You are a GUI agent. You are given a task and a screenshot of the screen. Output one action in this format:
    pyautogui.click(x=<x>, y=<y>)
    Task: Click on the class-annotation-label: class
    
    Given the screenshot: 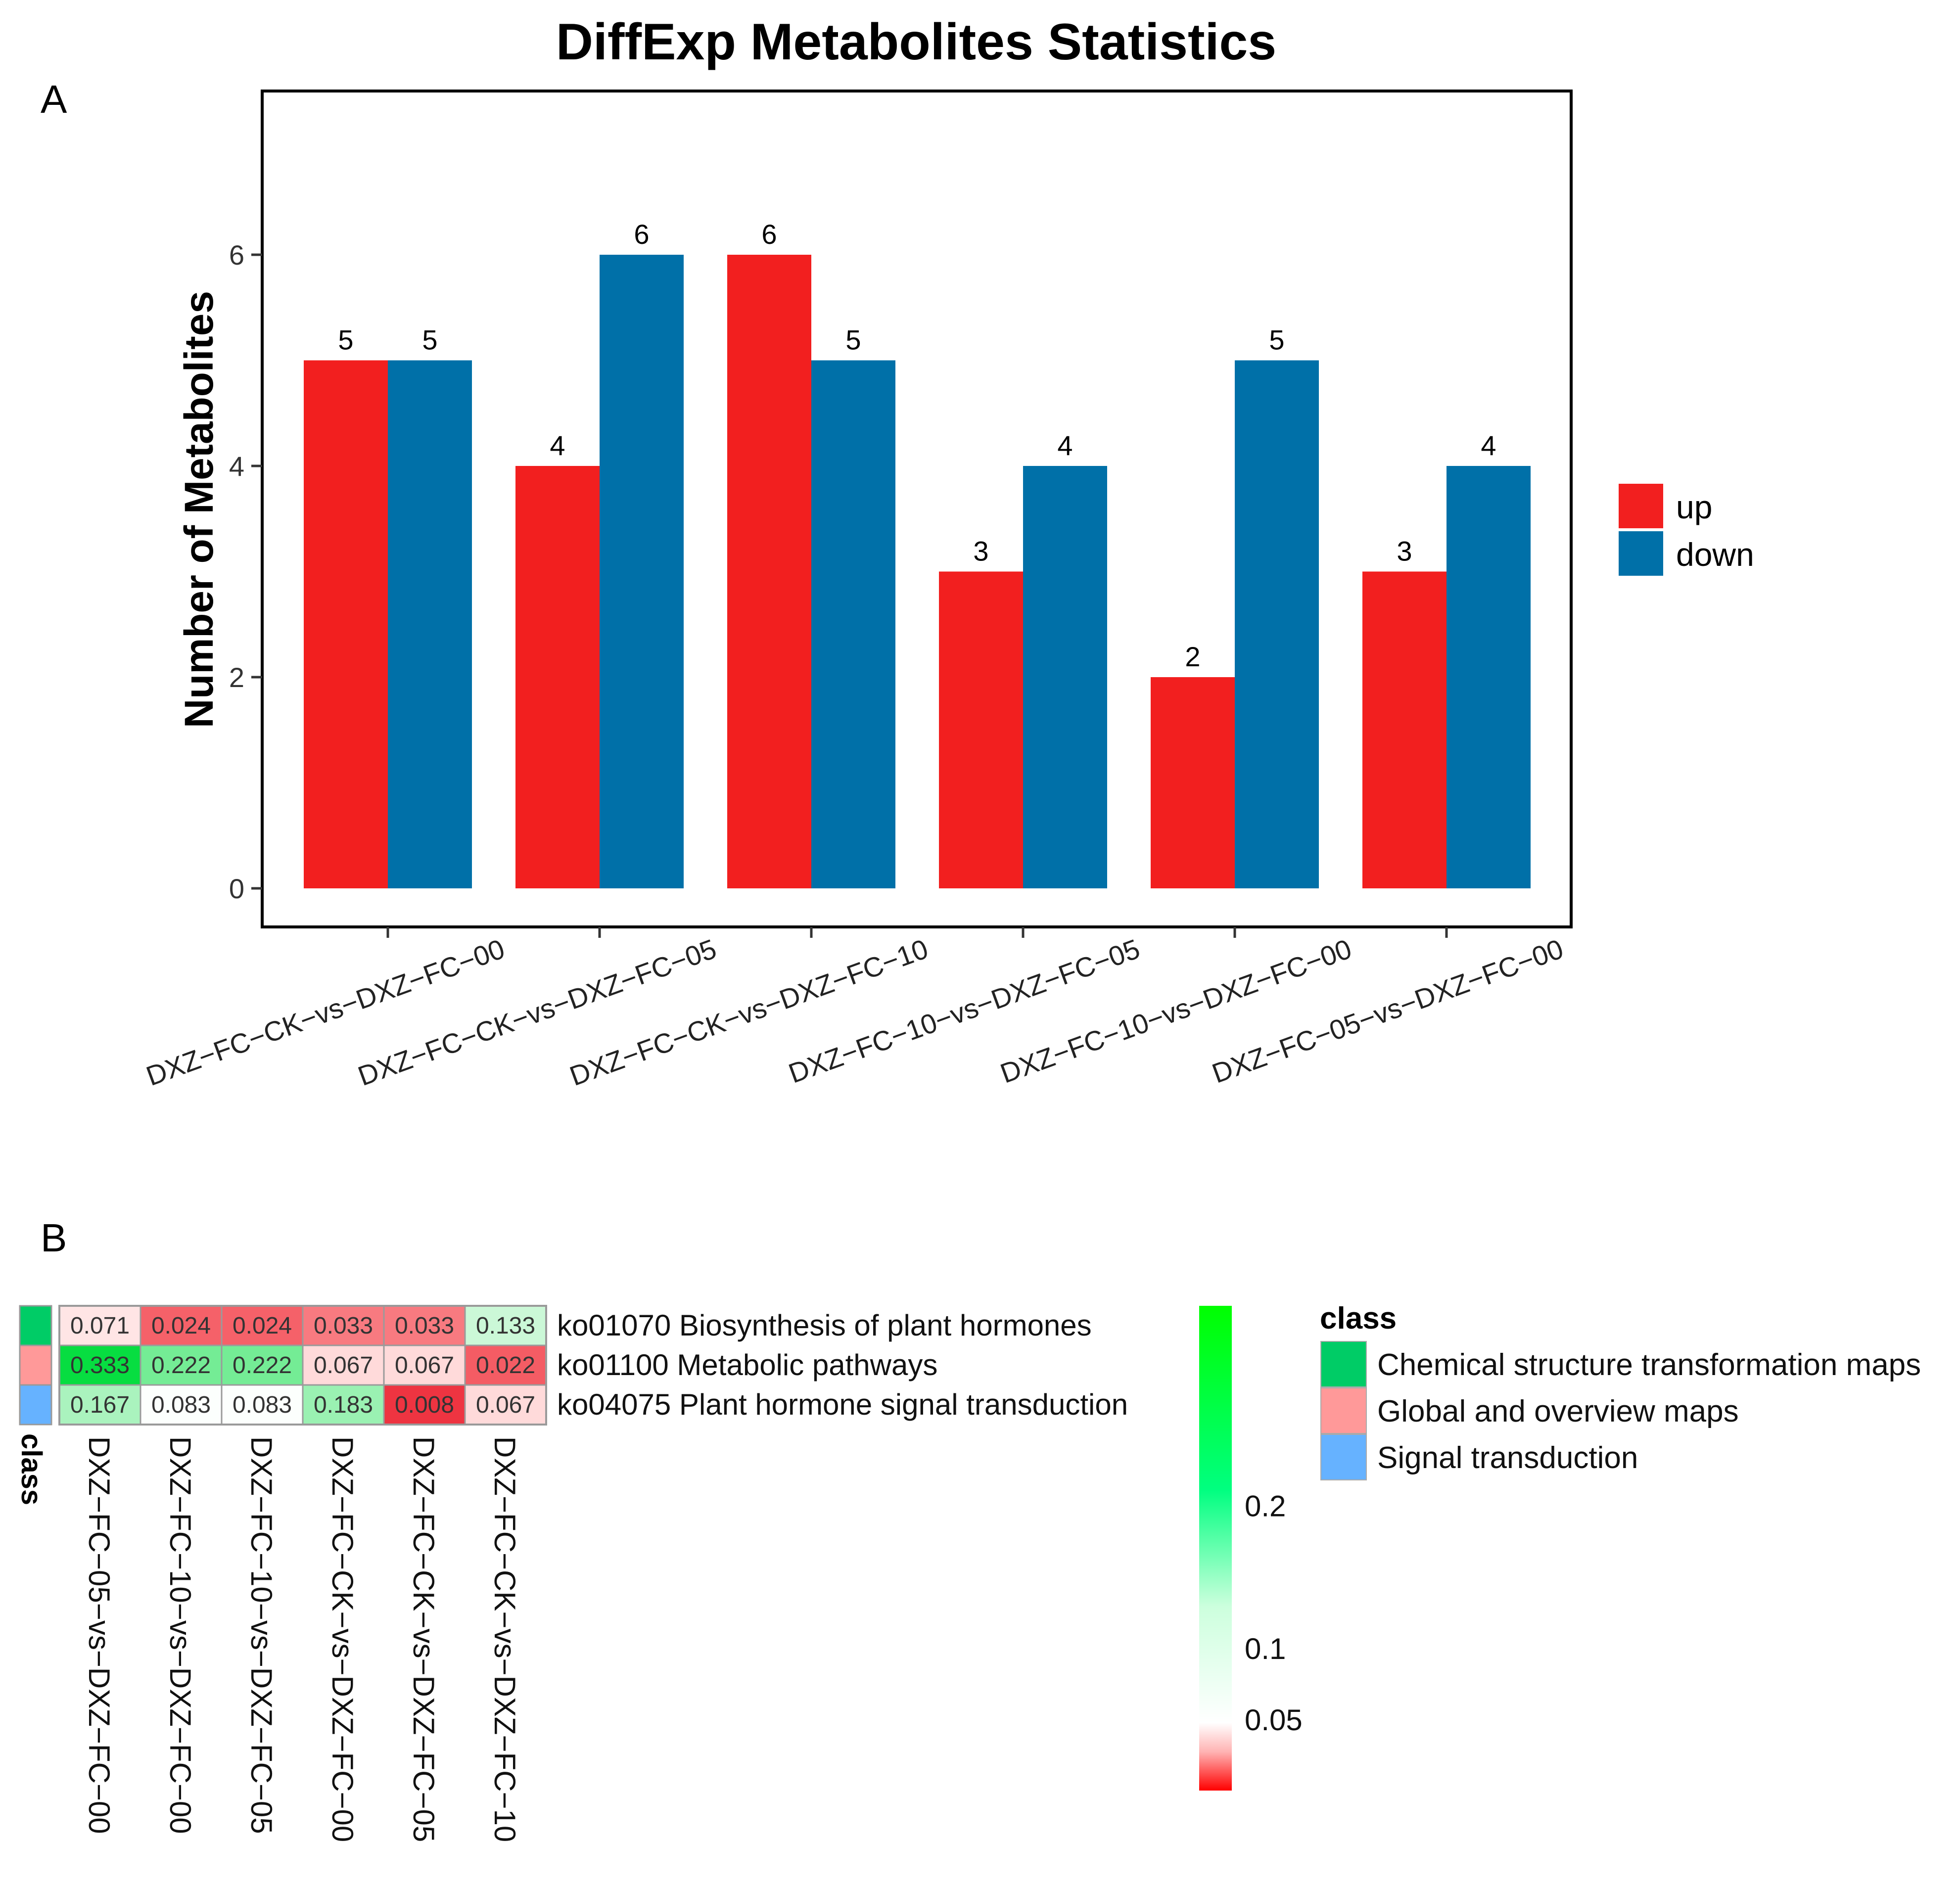 What is the action you would take?
    pyautogui.click(x=31, y=1469)
    